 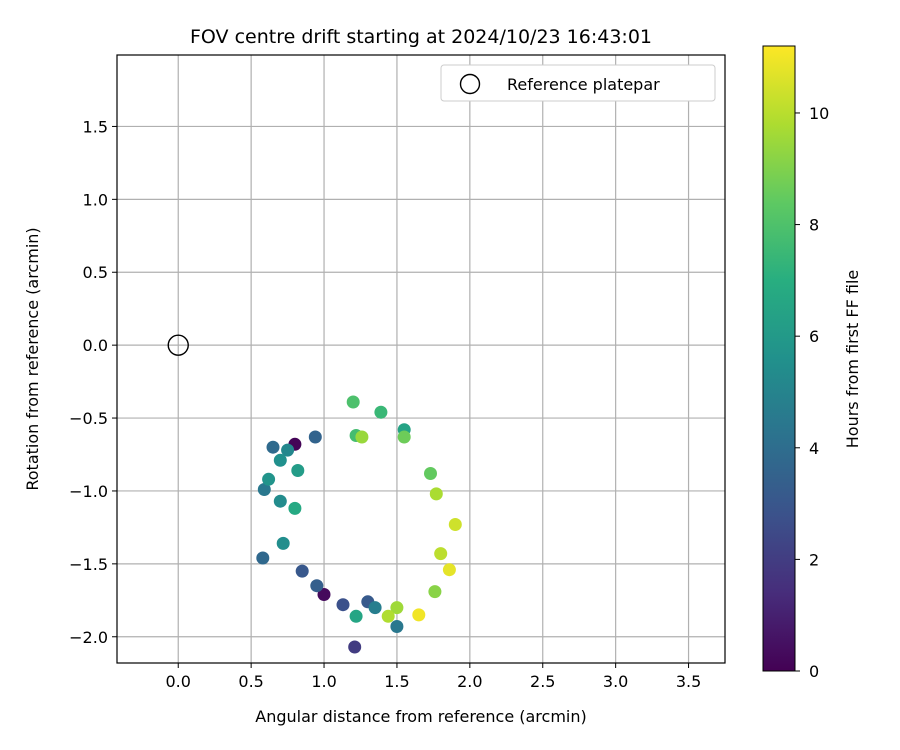 I want to click on x-tick-label: 2.0, so click(x=469, y=681).